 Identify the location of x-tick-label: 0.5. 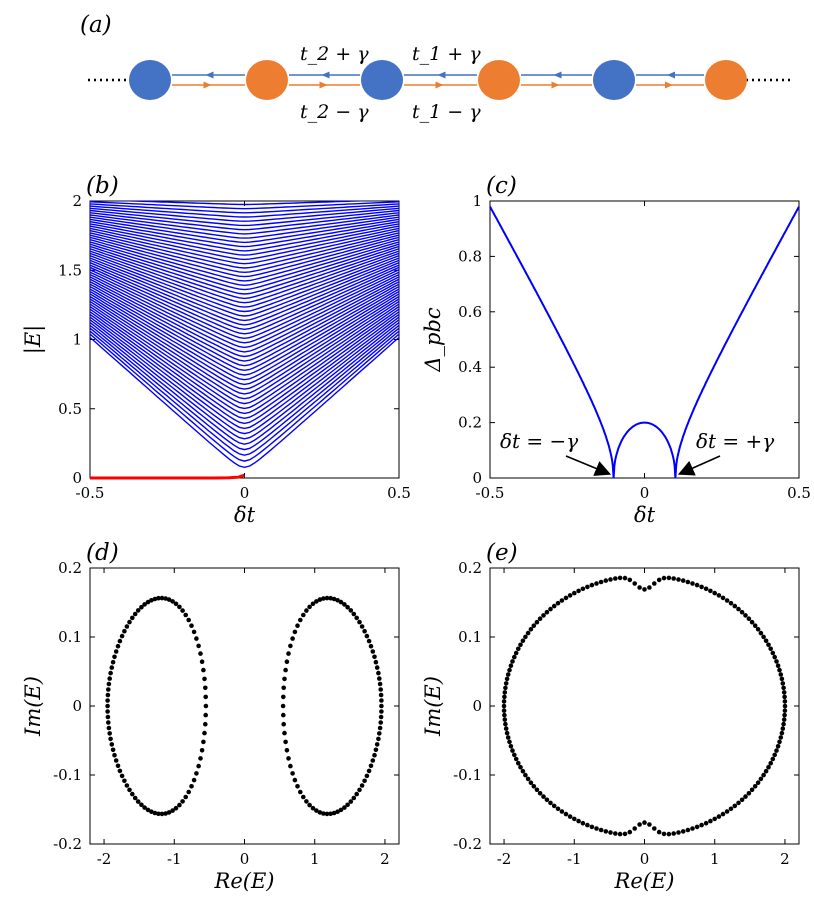
(399, 493).